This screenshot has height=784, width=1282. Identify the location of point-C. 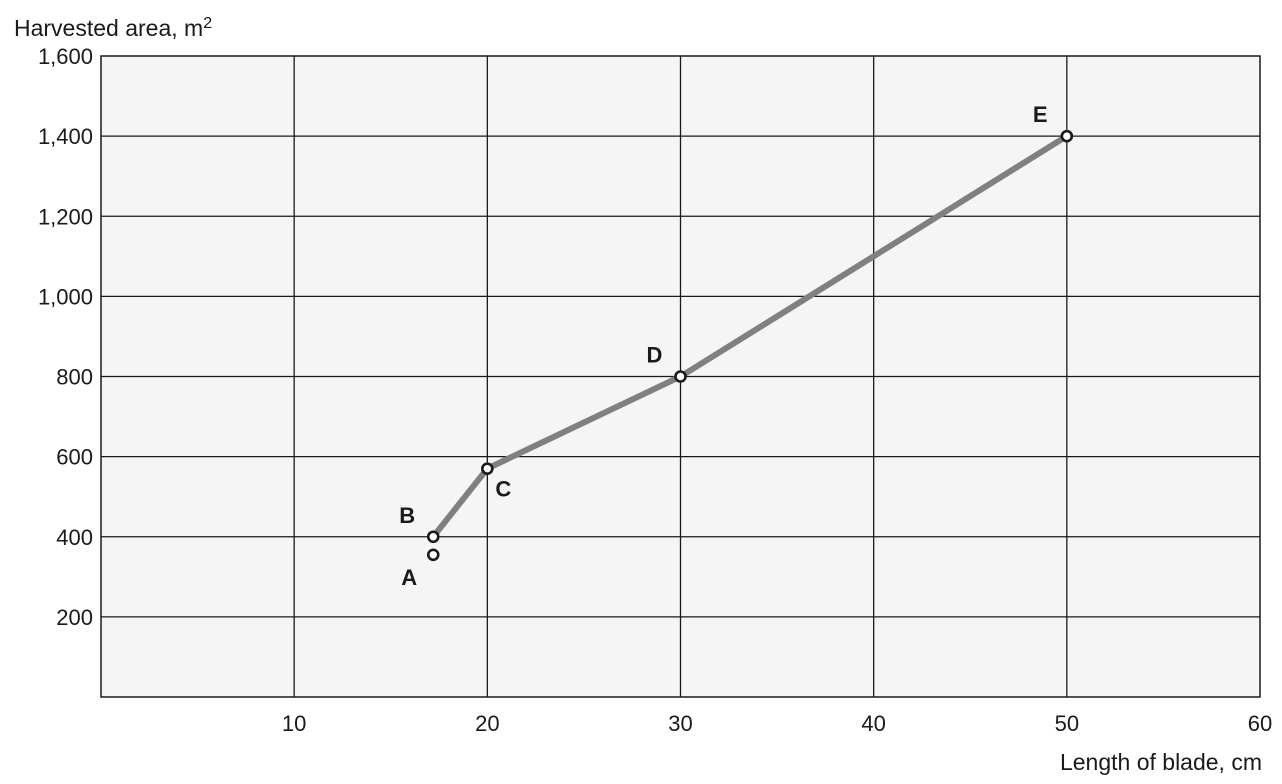
(487, 468).